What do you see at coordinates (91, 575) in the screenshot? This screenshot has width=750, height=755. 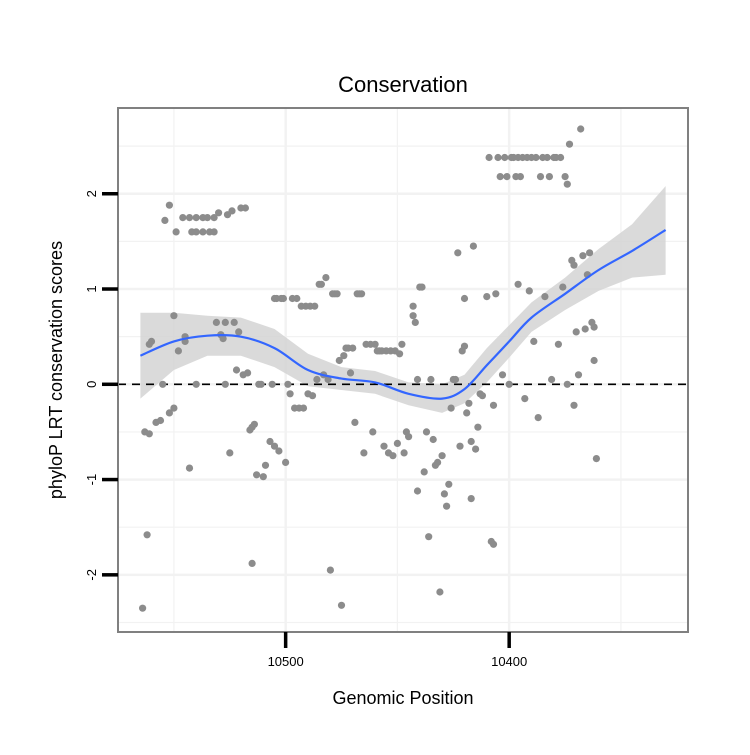 I see `y-tick-label: -2` at bounding box center [91, 575].